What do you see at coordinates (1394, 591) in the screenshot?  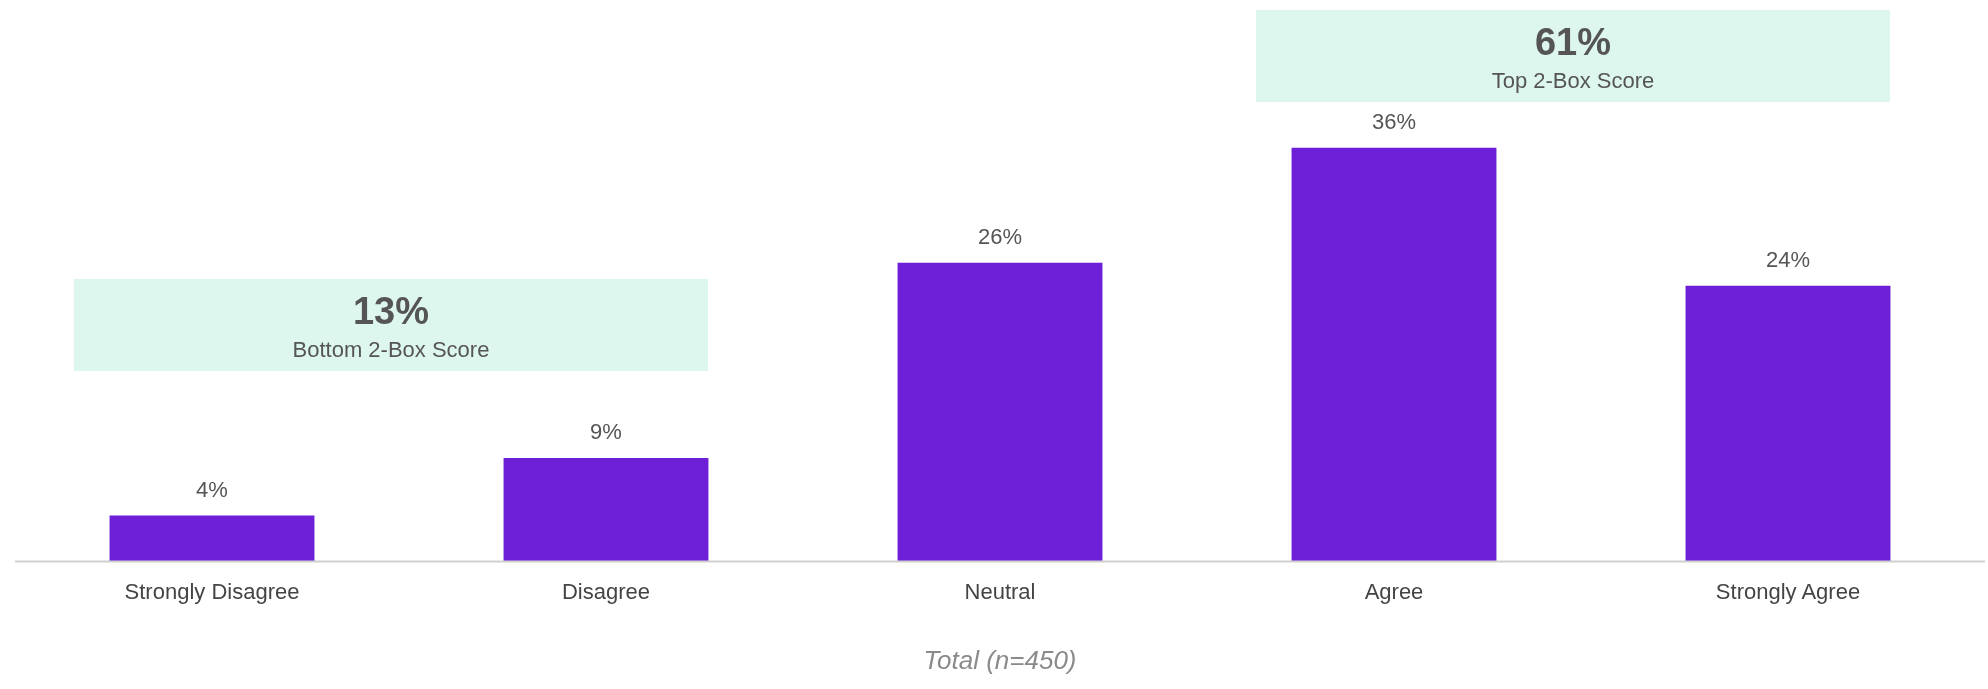 I see `x-tick-label: Agree` at bounding box center [1394, 591].